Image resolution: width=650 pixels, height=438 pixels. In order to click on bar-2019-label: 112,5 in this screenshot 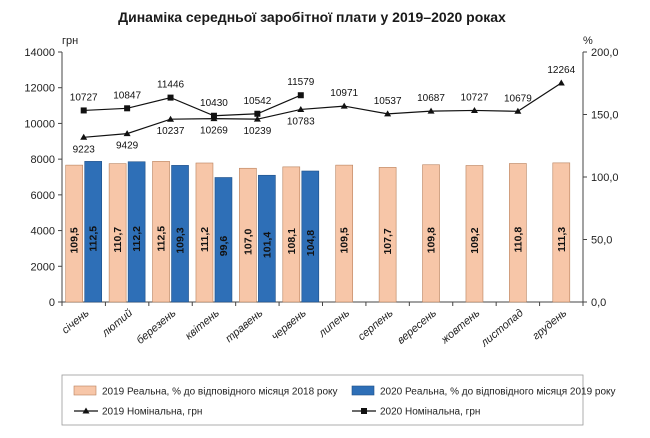, I will do `click(162, 239)`.